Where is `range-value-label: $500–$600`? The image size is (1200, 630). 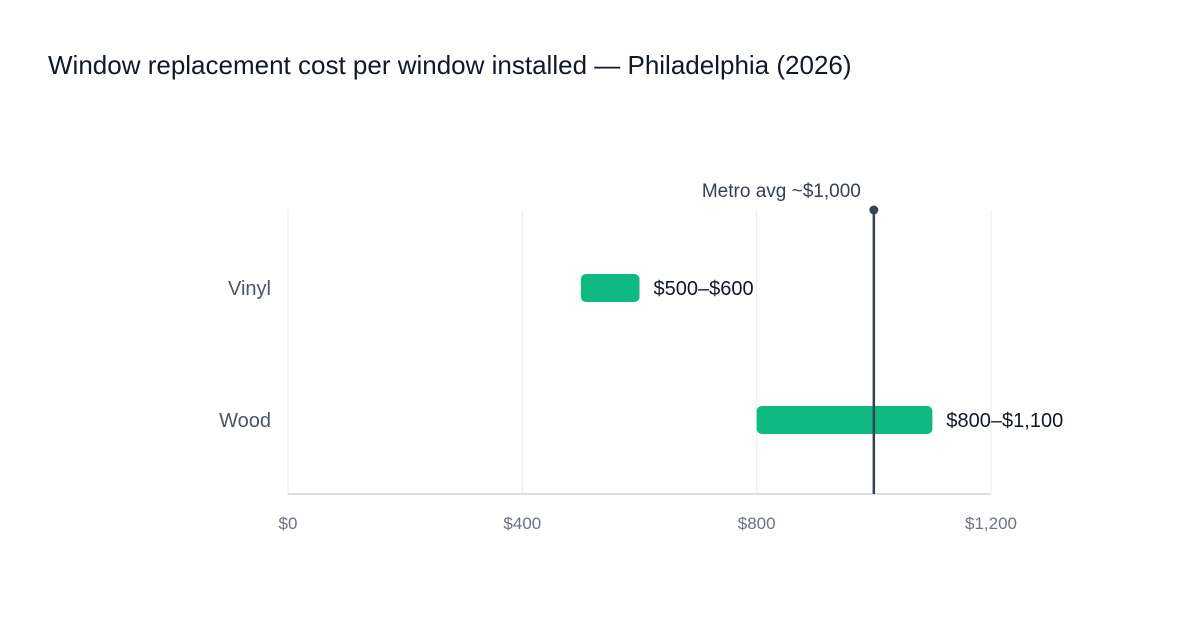 range-value-label: $500–$600 is located at coordinates (704, 289).